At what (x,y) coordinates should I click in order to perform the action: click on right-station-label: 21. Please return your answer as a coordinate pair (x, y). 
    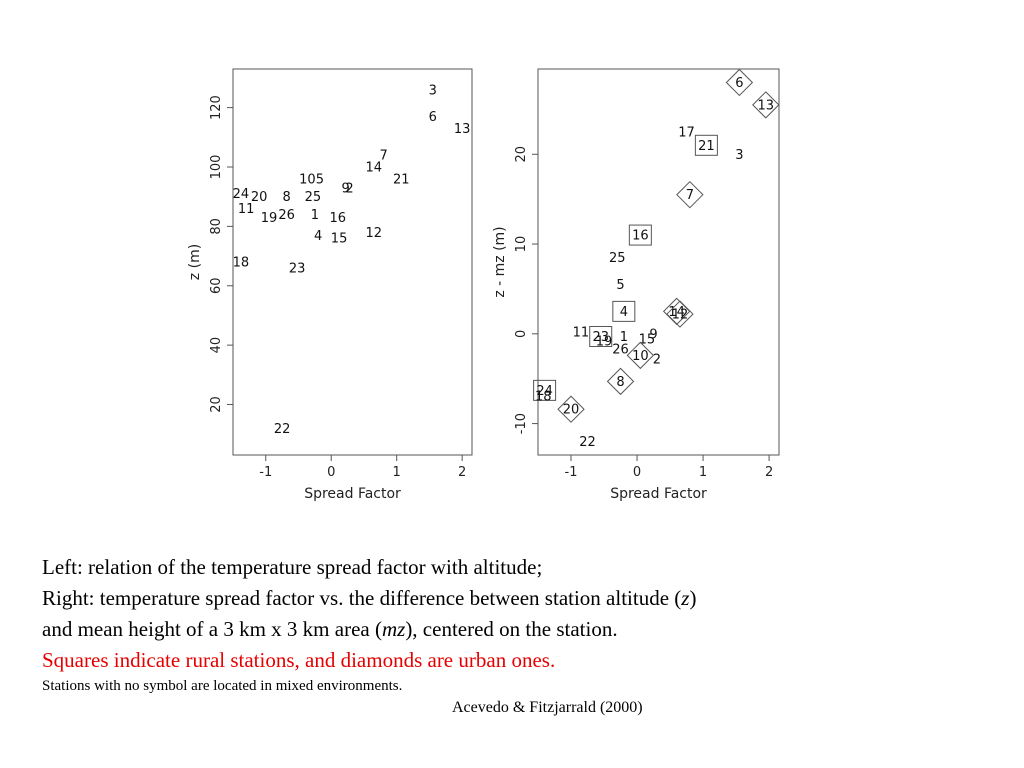
    Looking at the image, I should click on (706, 146).